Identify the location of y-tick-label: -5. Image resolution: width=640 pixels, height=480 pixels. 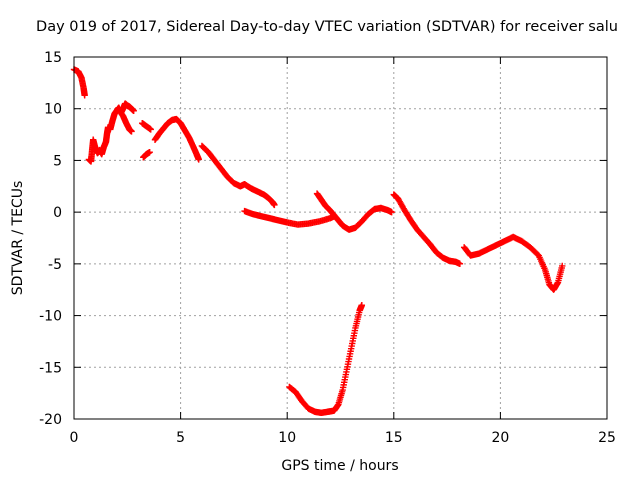
(55, 265).